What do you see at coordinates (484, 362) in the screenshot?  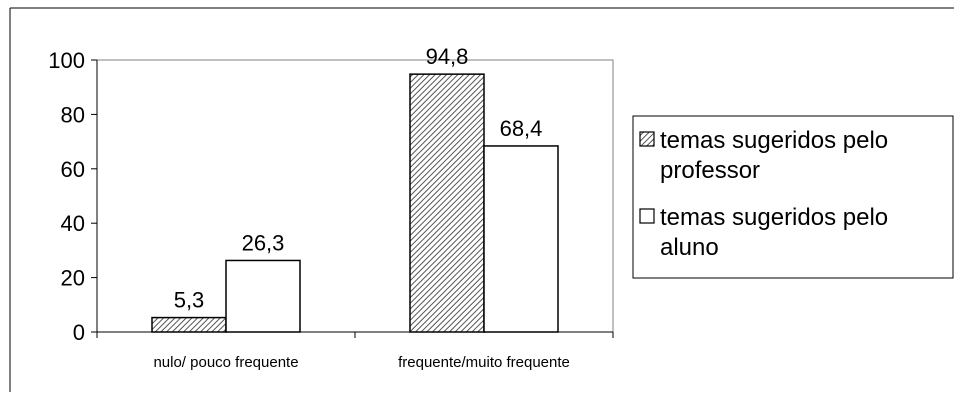 I see `x-tick-label: frequente/muito frequente` at bounding box center [484, 362].